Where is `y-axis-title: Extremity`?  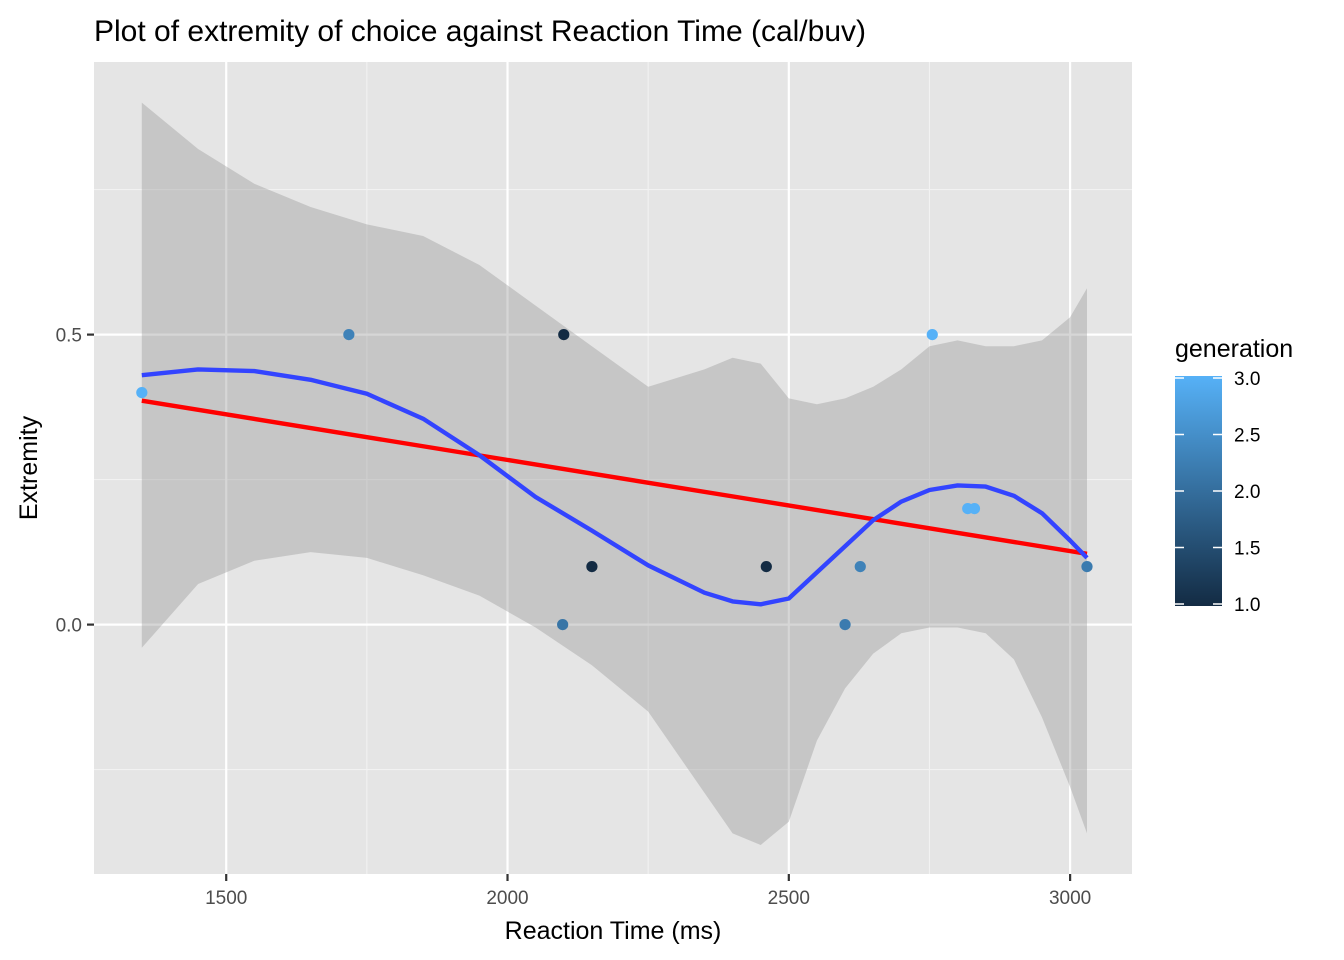
y-axis-title: Extremity is located at coordinates (29, 467).